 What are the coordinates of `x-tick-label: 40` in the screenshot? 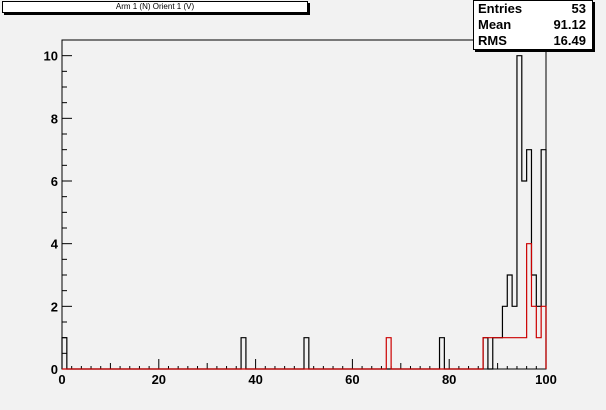 It's located at (255, 379).